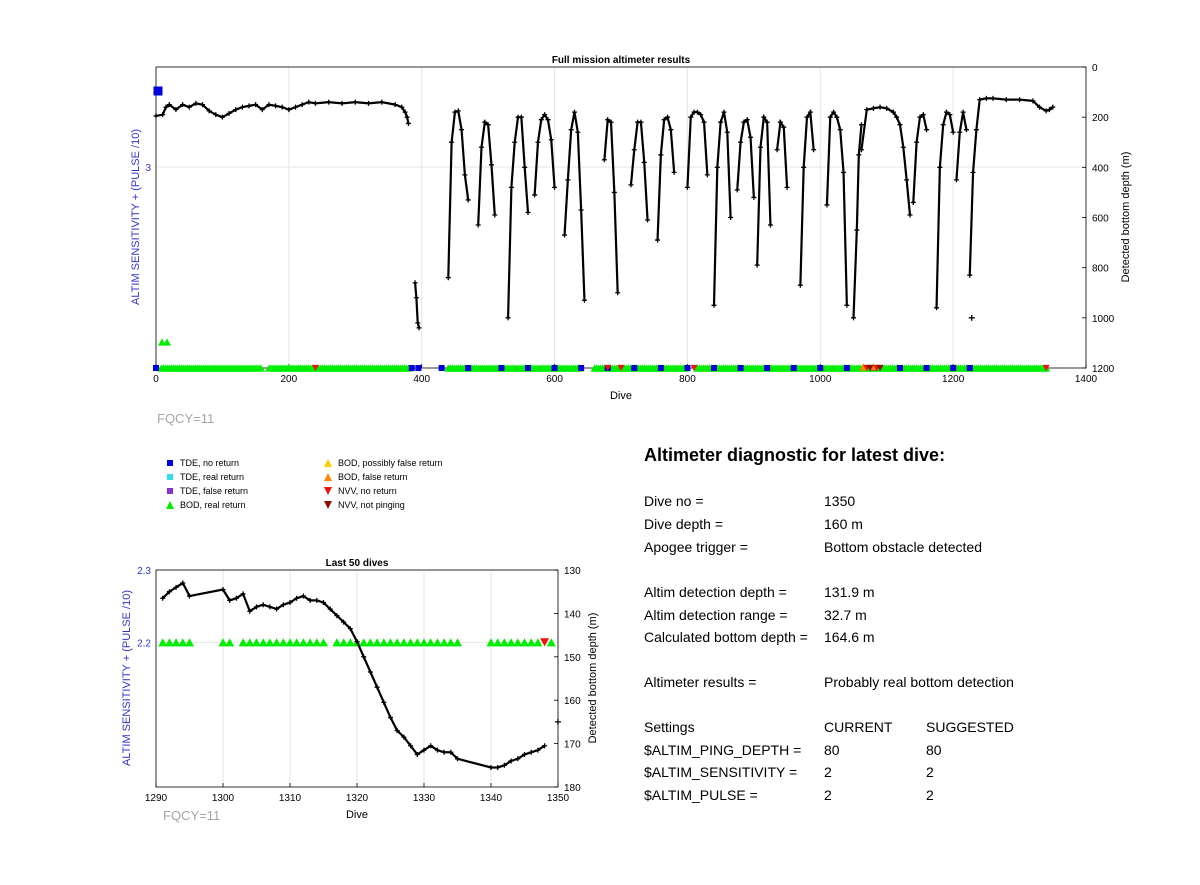  Describe the element at coordinates (204, 477) in the screenshot. I see `legend-item: TDE, real return` at that location.